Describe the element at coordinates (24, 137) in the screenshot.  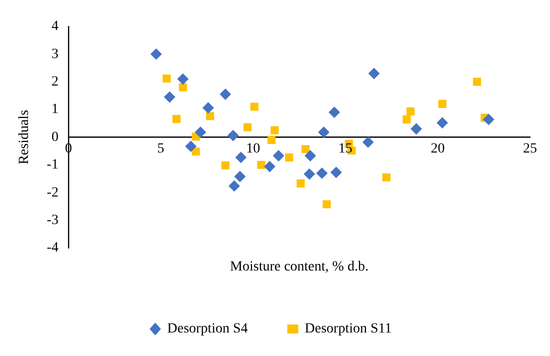
I see `y-axis-title: Residuals` at that location.